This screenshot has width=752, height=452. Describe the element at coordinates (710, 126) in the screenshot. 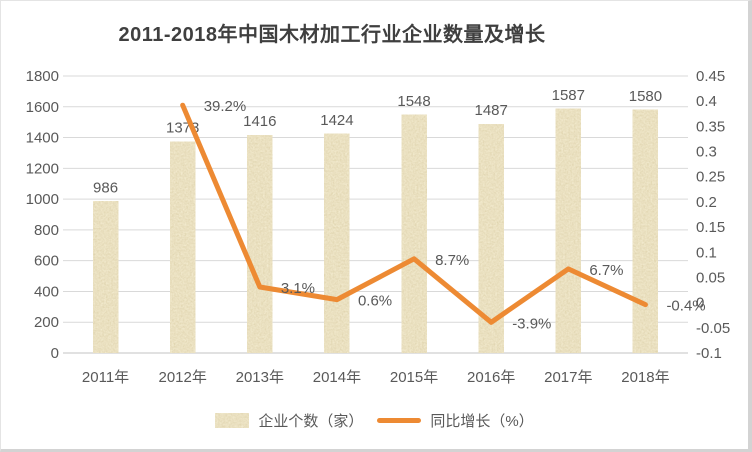

I see `y2-axis-tick-label: 0.35` at that location.